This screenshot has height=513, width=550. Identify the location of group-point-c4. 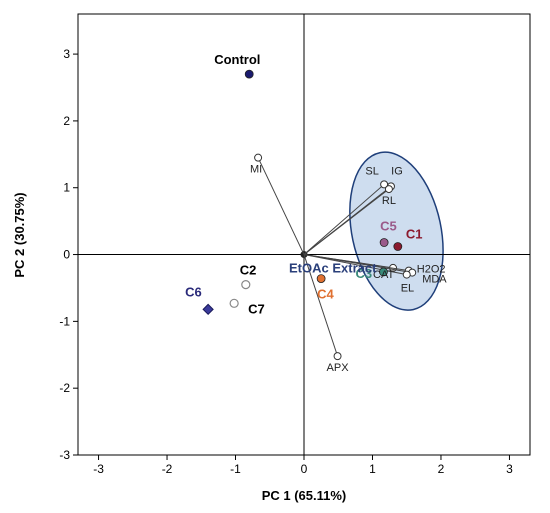
(321, 279).